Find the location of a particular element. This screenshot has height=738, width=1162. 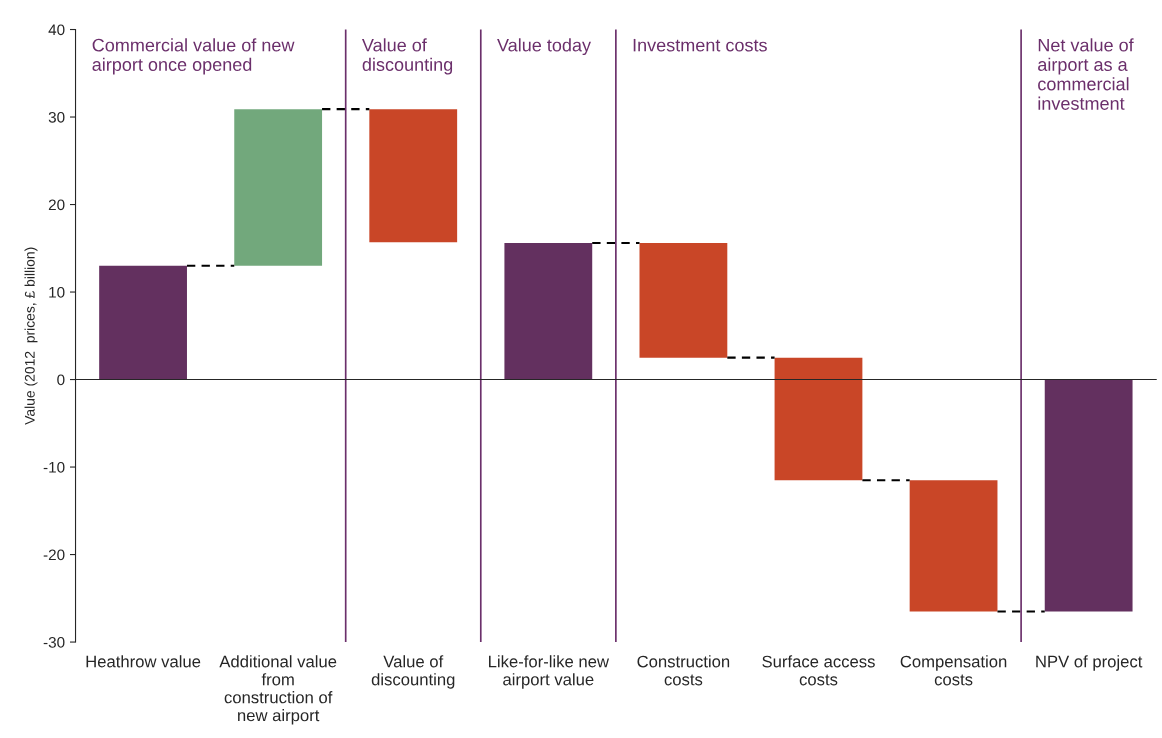

x-tick-label: Compensation costs is located at coordinates (953, 670).